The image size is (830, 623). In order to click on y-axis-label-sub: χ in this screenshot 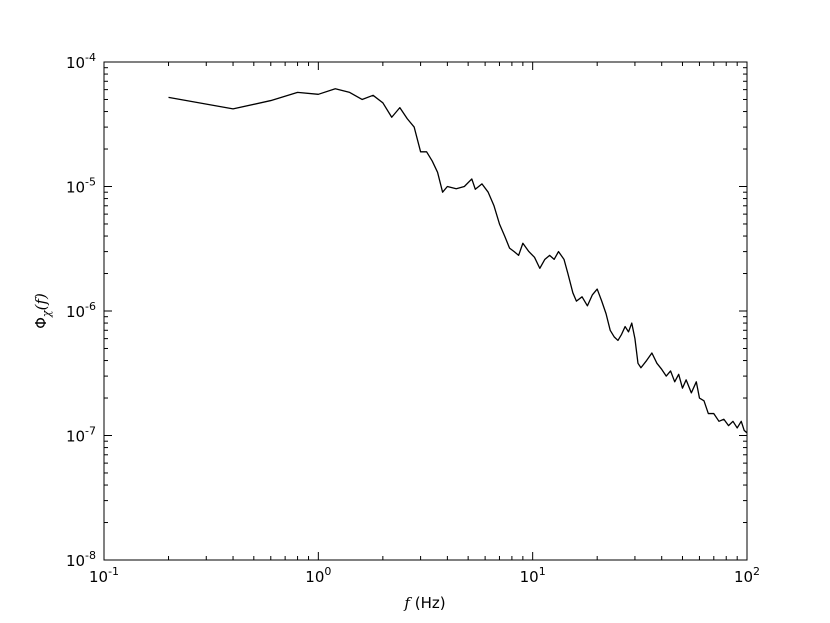, I will do `click(46, 313)`.